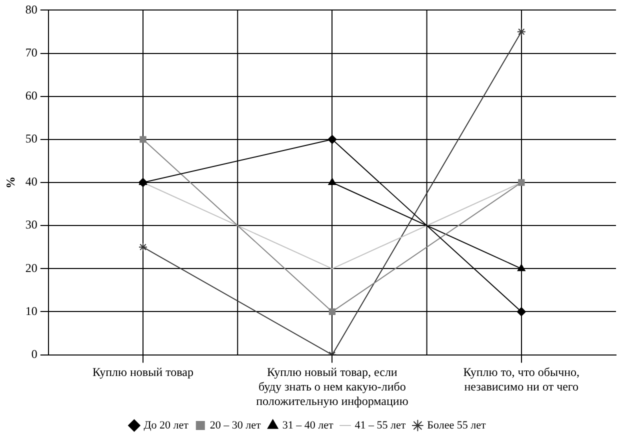  Describe the element at coordinates (31, 181) in the screenshot. I see `y-tick-label: 40` at that location.